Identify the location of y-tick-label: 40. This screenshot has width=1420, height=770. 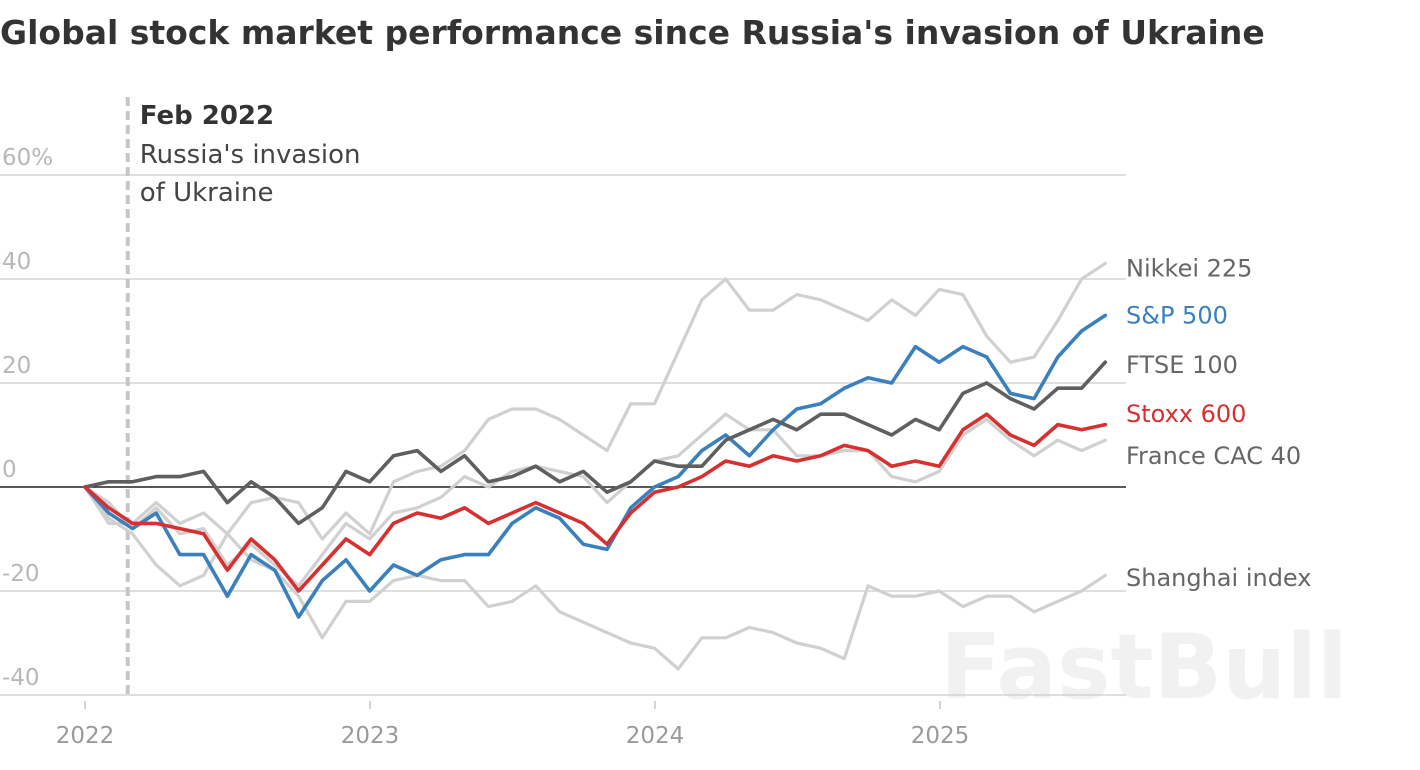
(16, 262).